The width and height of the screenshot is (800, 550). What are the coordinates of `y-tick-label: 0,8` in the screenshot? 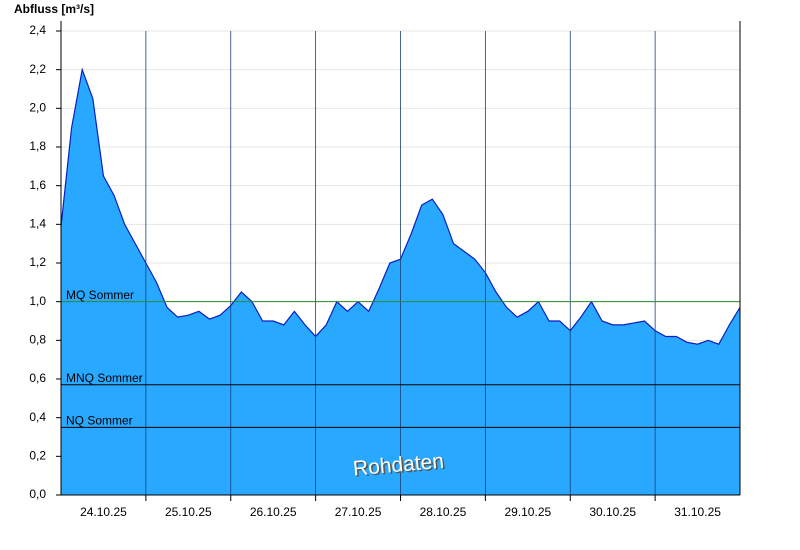 It's located at (37, 340).